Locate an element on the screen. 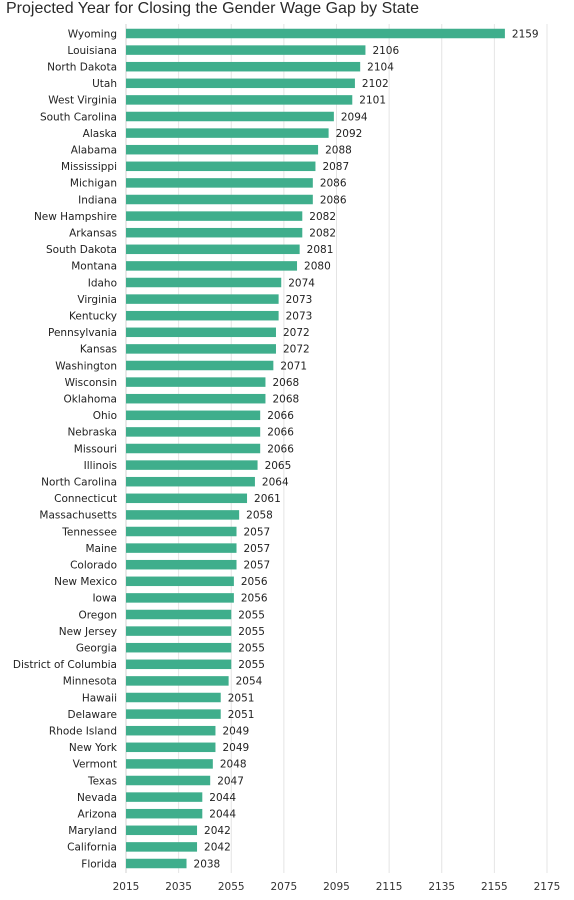 This screenshot has width=574, height=900. data-label: 2086 is located at coordinates (333, 184).